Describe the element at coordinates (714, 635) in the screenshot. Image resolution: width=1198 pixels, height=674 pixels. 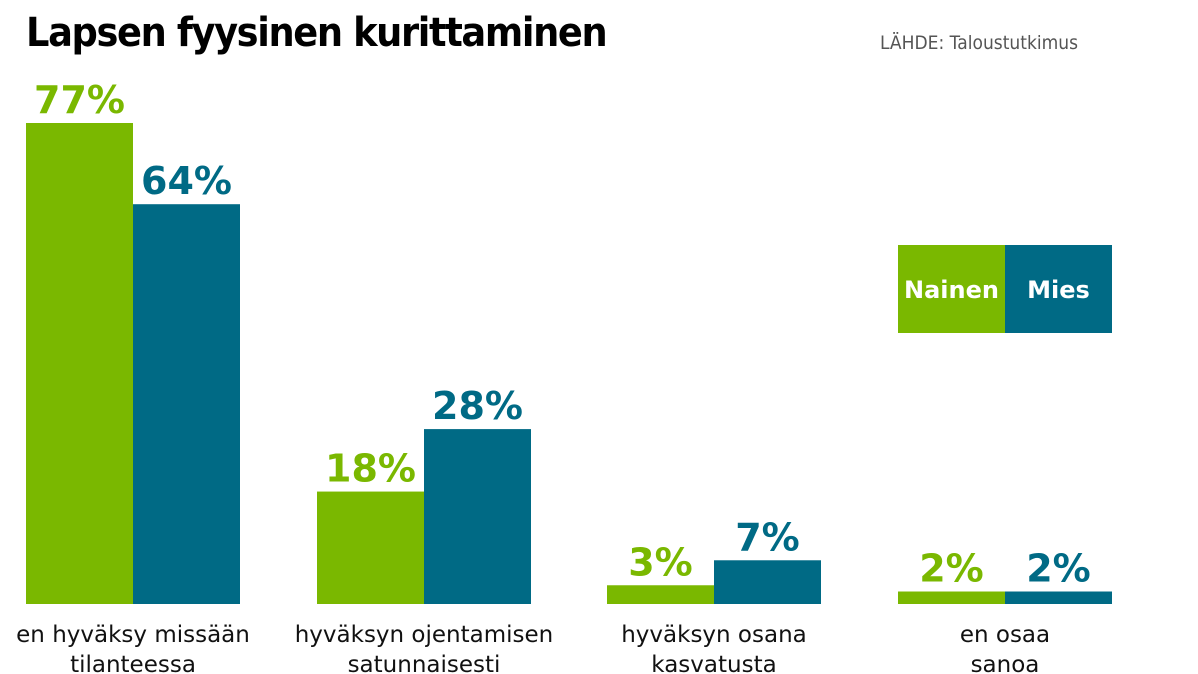
I see `category-label-3-line-1: hyväksyn osana` at that location.